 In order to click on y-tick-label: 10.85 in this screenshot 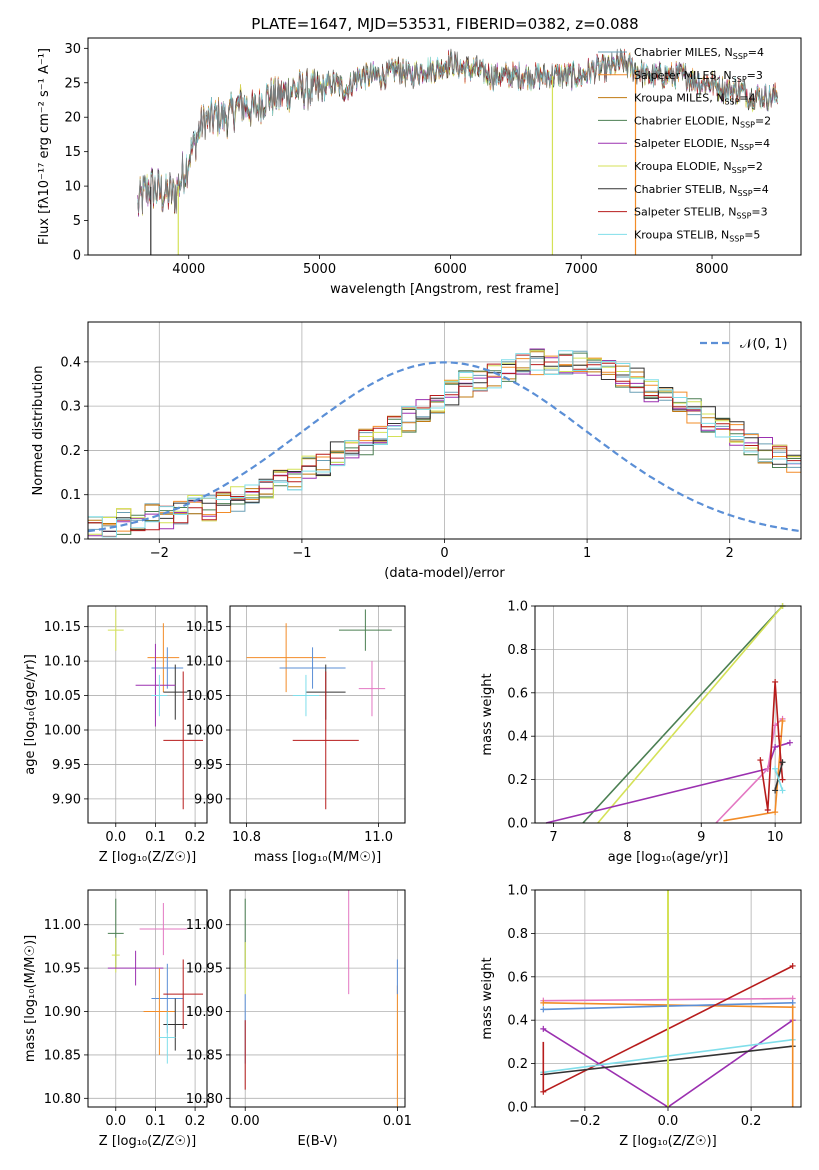, I will do `click(204, 1055)`.